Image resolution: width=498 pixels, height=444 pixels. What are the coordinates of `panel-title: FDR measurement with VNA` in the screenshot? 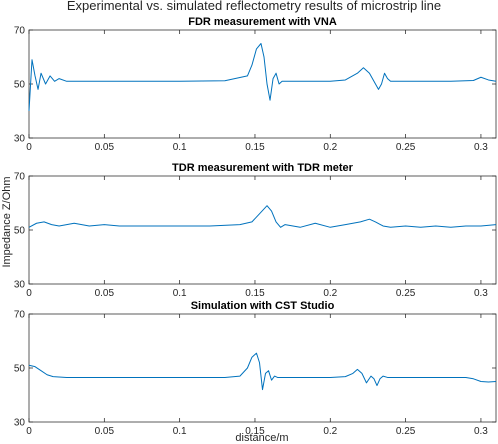 It's located at (262, 22).